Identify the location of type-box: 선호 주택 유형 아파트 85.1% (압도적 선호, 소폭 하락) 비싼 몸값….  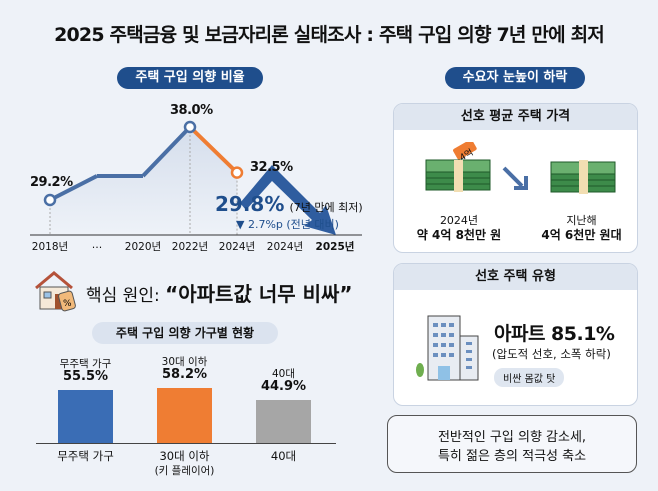
(515, 334).